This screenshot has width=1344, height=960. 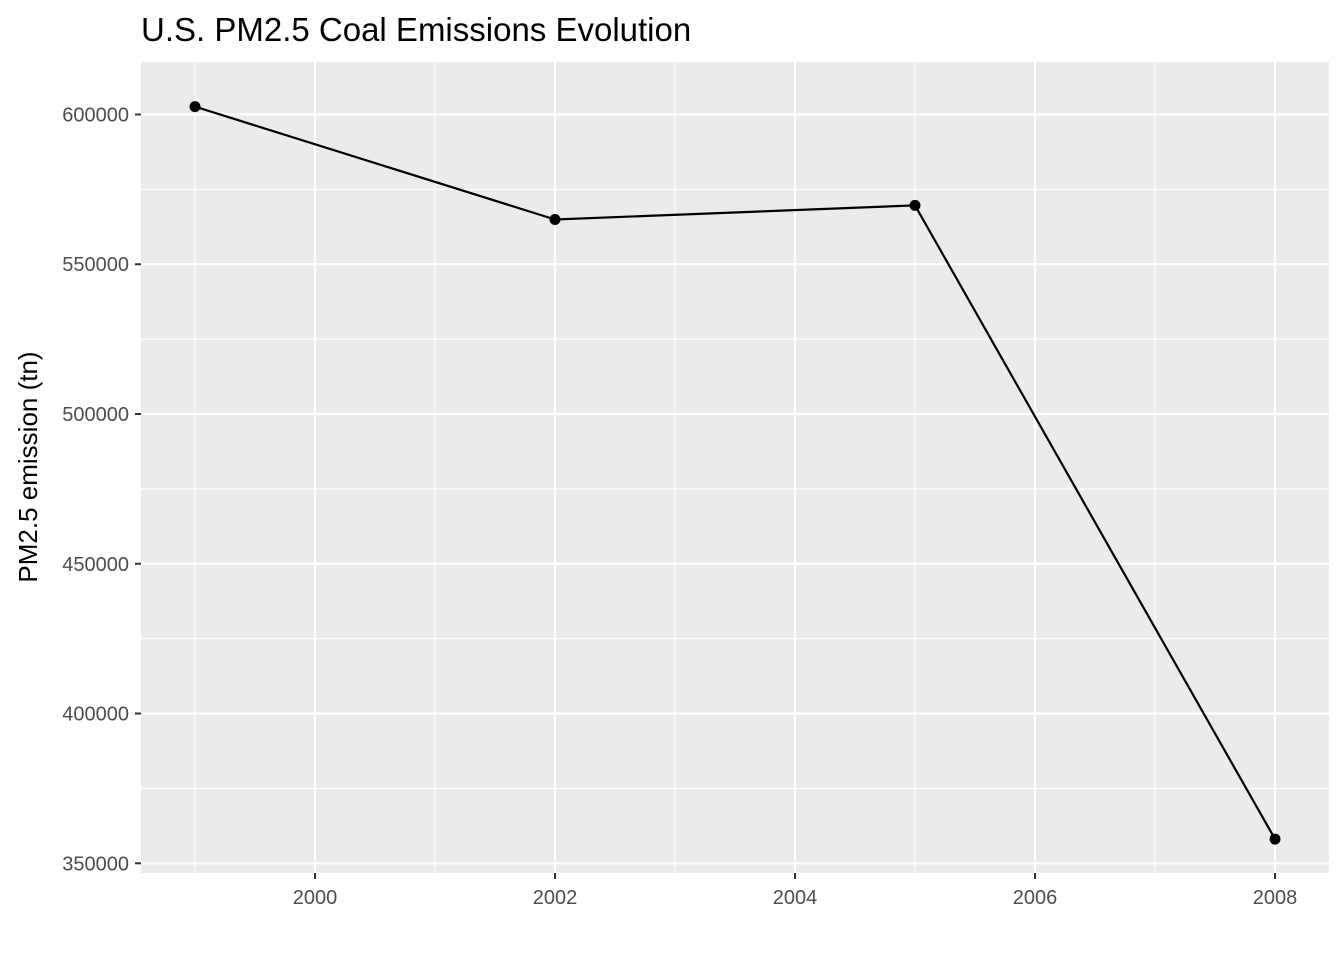 What do you see at coordinates (95, 415) in the screenshot?
I see `y-tick-label: 500000` at bounding box center [95, 415].